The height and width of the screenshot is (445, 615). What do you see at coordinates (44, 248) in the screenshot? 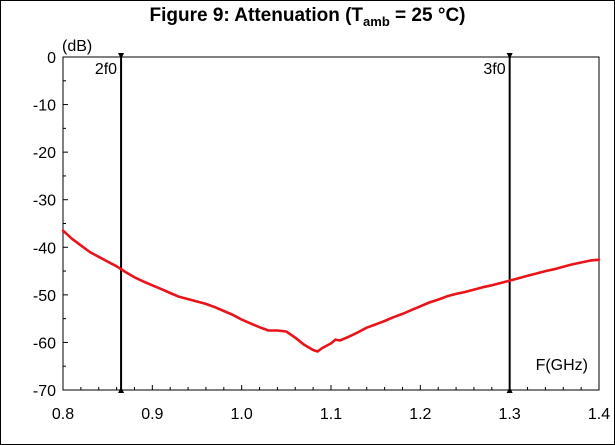
I see `y-tick-label: -40` at bounding box center [44, 248].